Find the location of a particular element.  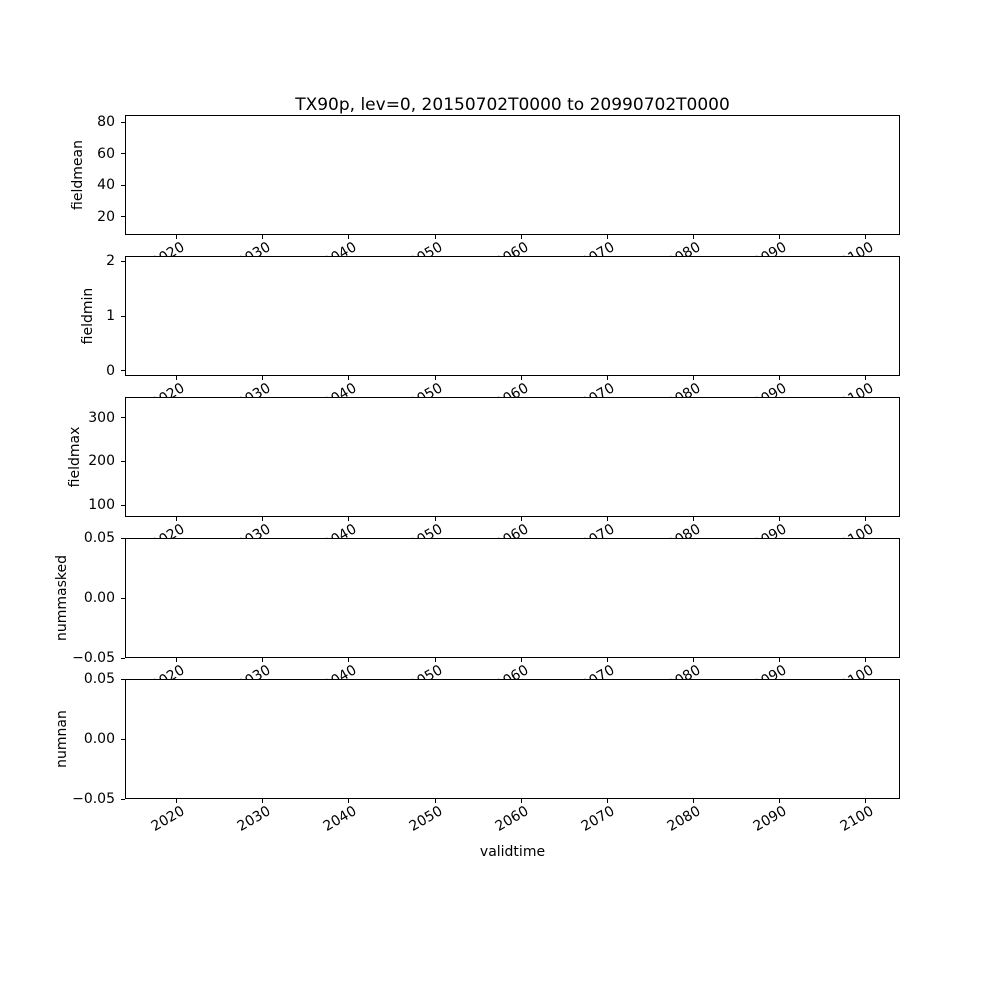

x-tick-label: 2030 is located at coordinates (254, 819).